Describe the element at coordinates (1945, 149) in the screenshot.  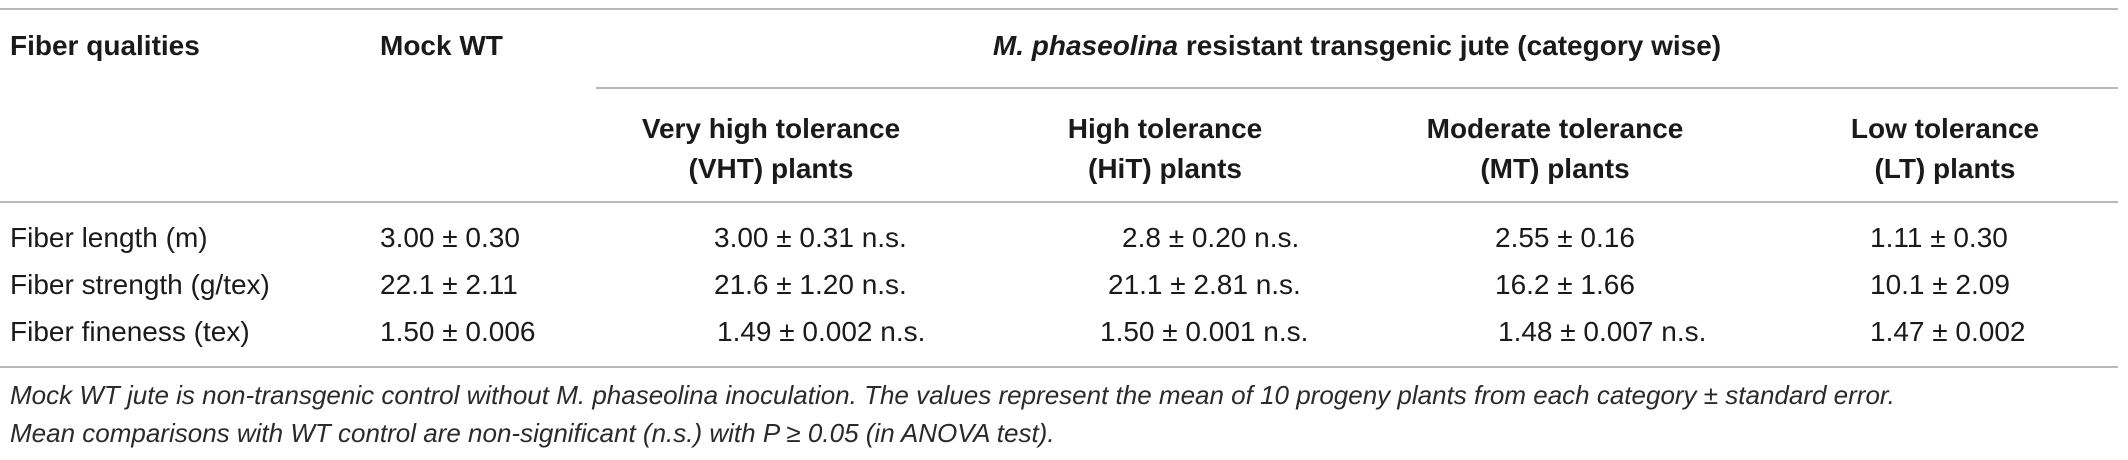
I see `header-lt: Low tolerance (LT) plants` at that location.